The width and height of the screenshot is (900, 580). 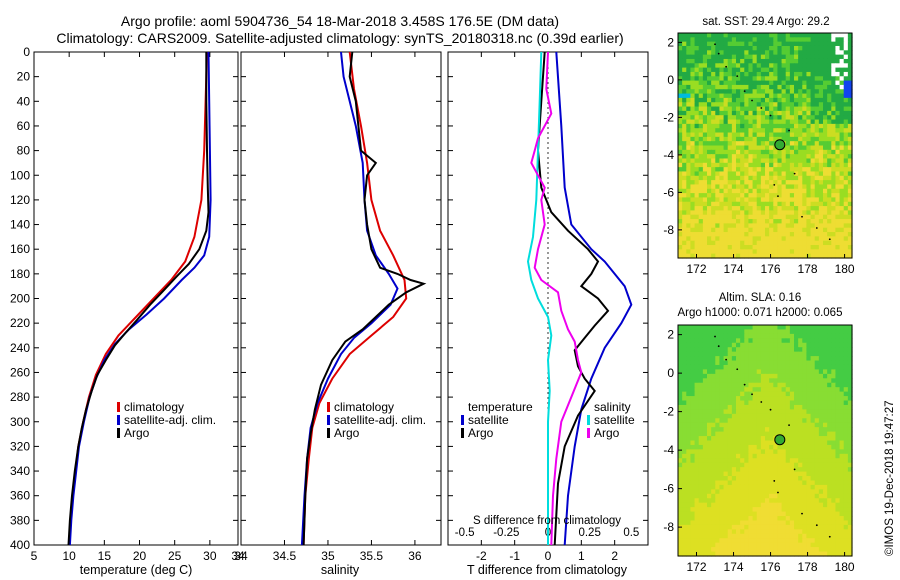 What do you see at coordinates (136, 570) in the screenshot?
I see `temperature-xlabel: temperature (deg C)` at bounding box center [136, 570].